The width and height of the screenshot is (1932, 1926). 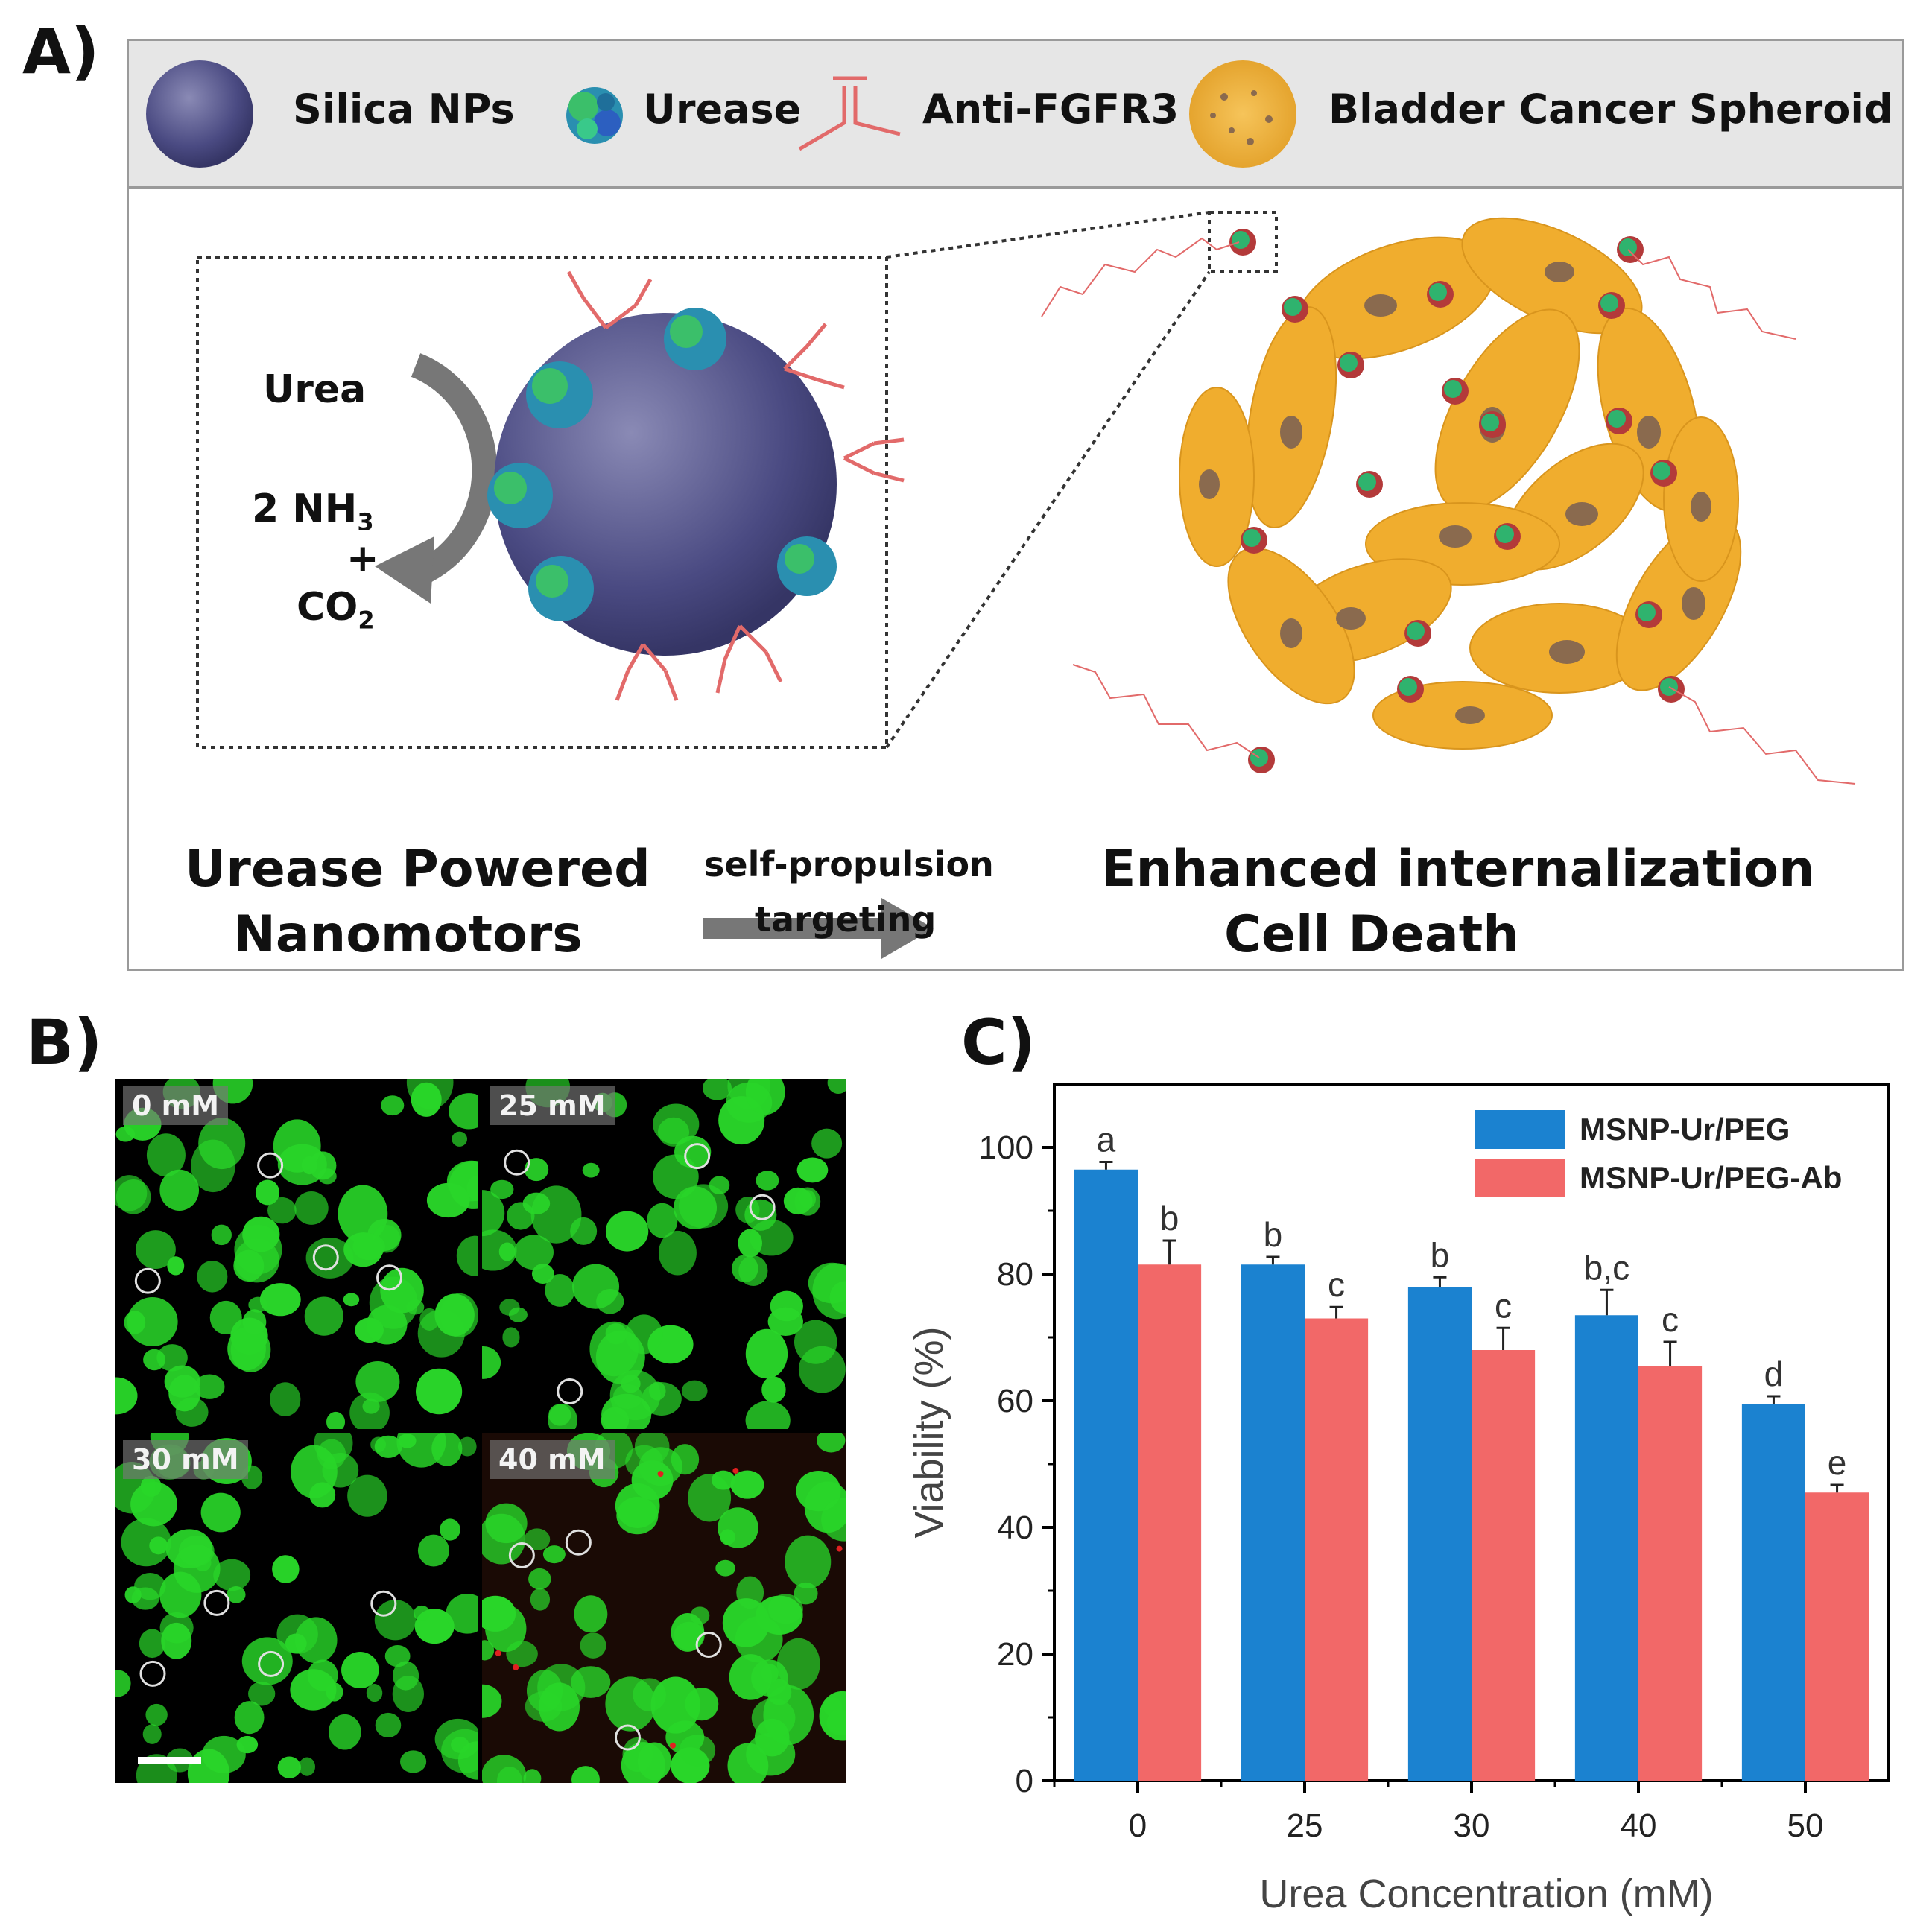 What do you see at coordinates (1106, 1140) in the screenshot?
I see `significance-letter-0-0: a` at bounding box center [1106, 1140].